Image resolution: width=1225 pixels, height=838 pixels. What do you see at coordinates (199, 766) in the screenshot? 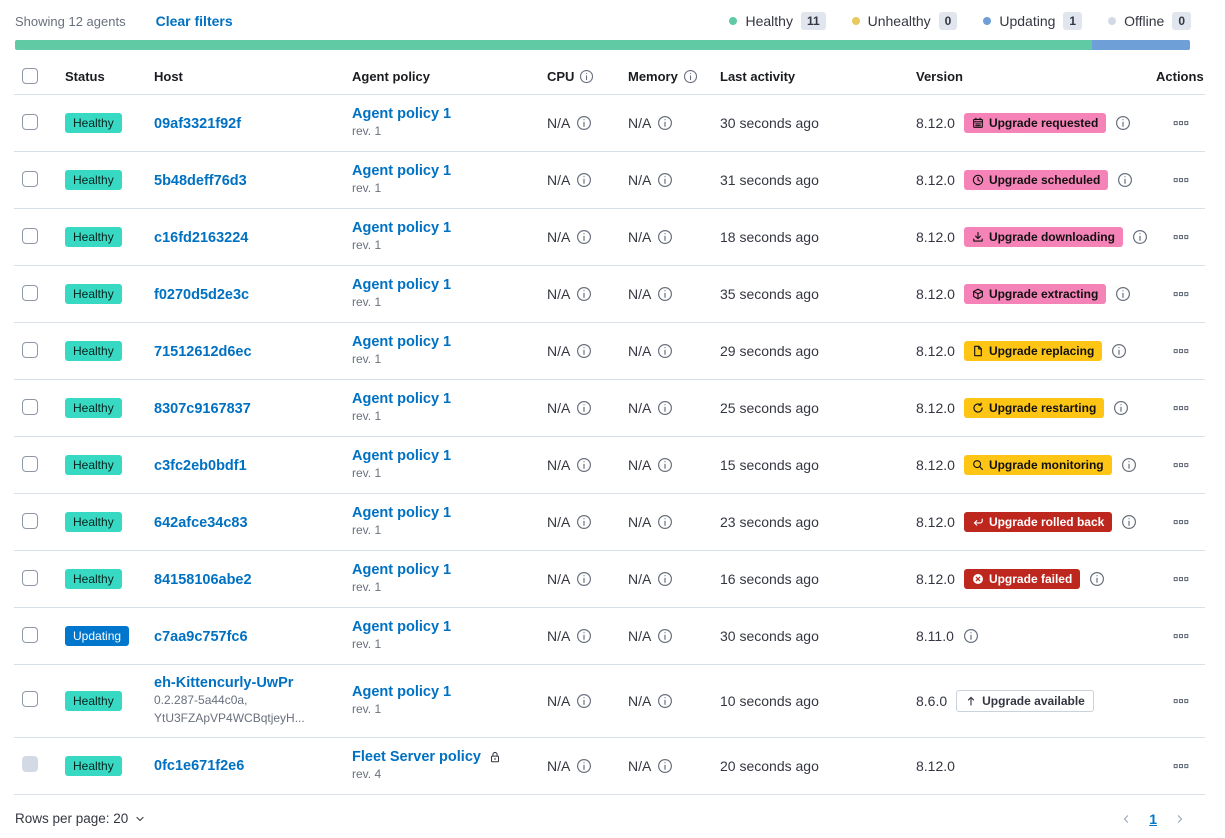
I see `host-link: 0fc1e671f2e6` at bounding box center [199, 766].